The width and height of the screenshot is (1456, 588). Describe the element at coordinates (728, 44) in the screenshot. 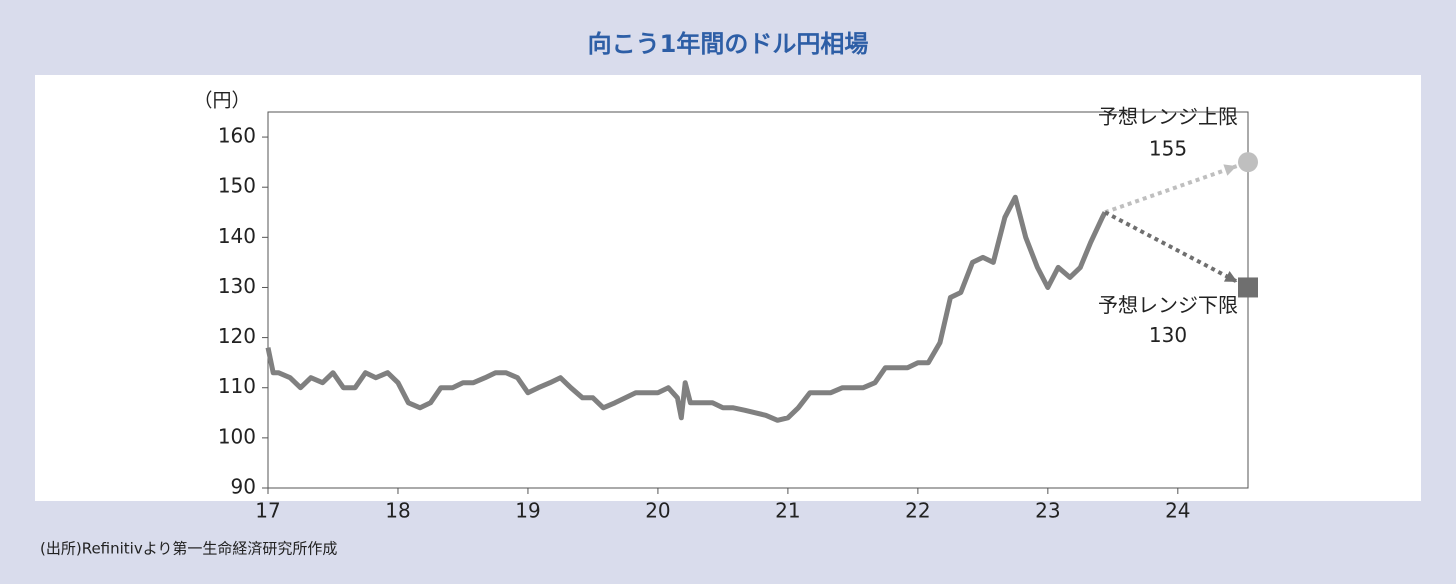

I see `chart-title: 向こう1年間のドル円相場` at that location.